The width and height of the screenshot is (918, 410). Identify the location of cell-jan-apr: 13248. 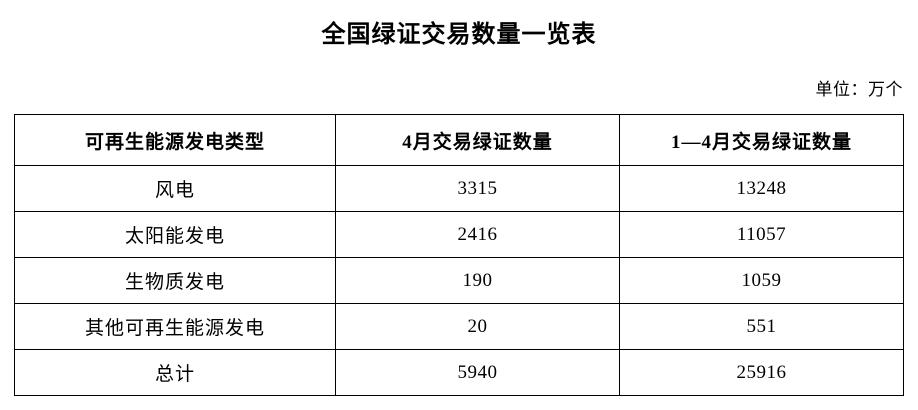
(761, 188).